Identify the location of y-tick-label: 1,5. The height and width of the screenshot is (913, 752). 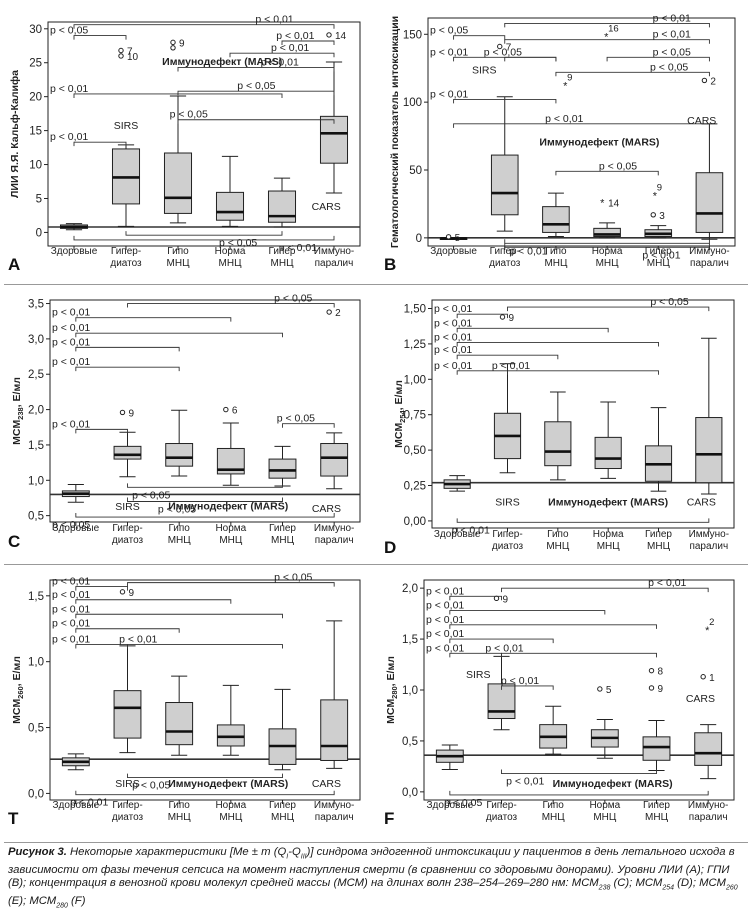
(410, 640).